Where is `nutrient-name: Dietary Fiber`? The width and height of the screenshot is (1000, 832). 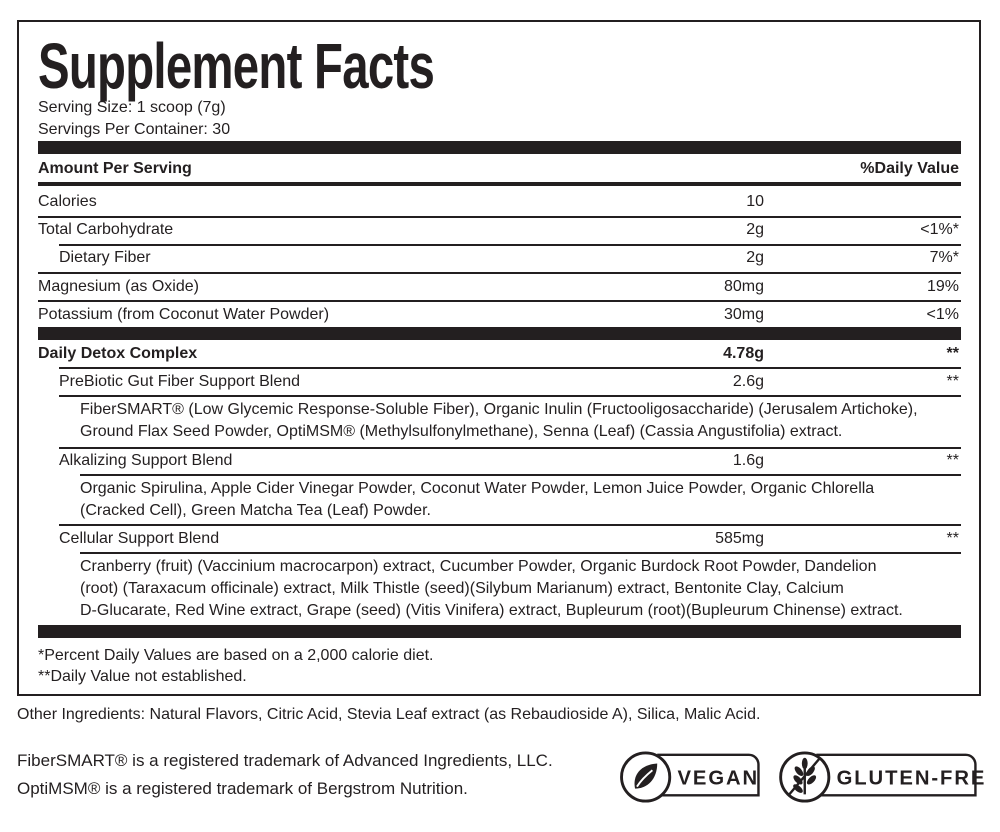
nutrient-name: Dietary Fiber is located at coordinates (105, 257).